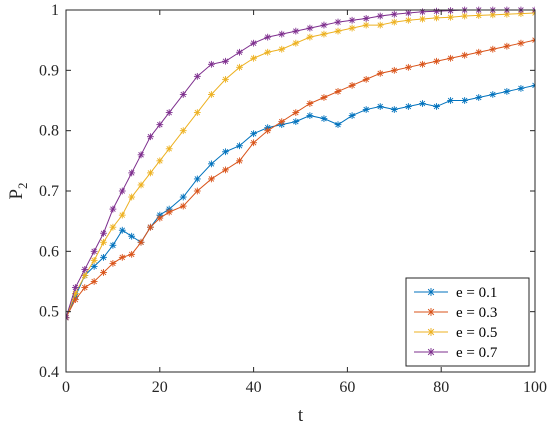 This screenshot has width=550, height=426. What do you see at coordinates (49, 191) in the screenshot?
I see `y-tick-label: 0.7` at bounding box center [49, 191].